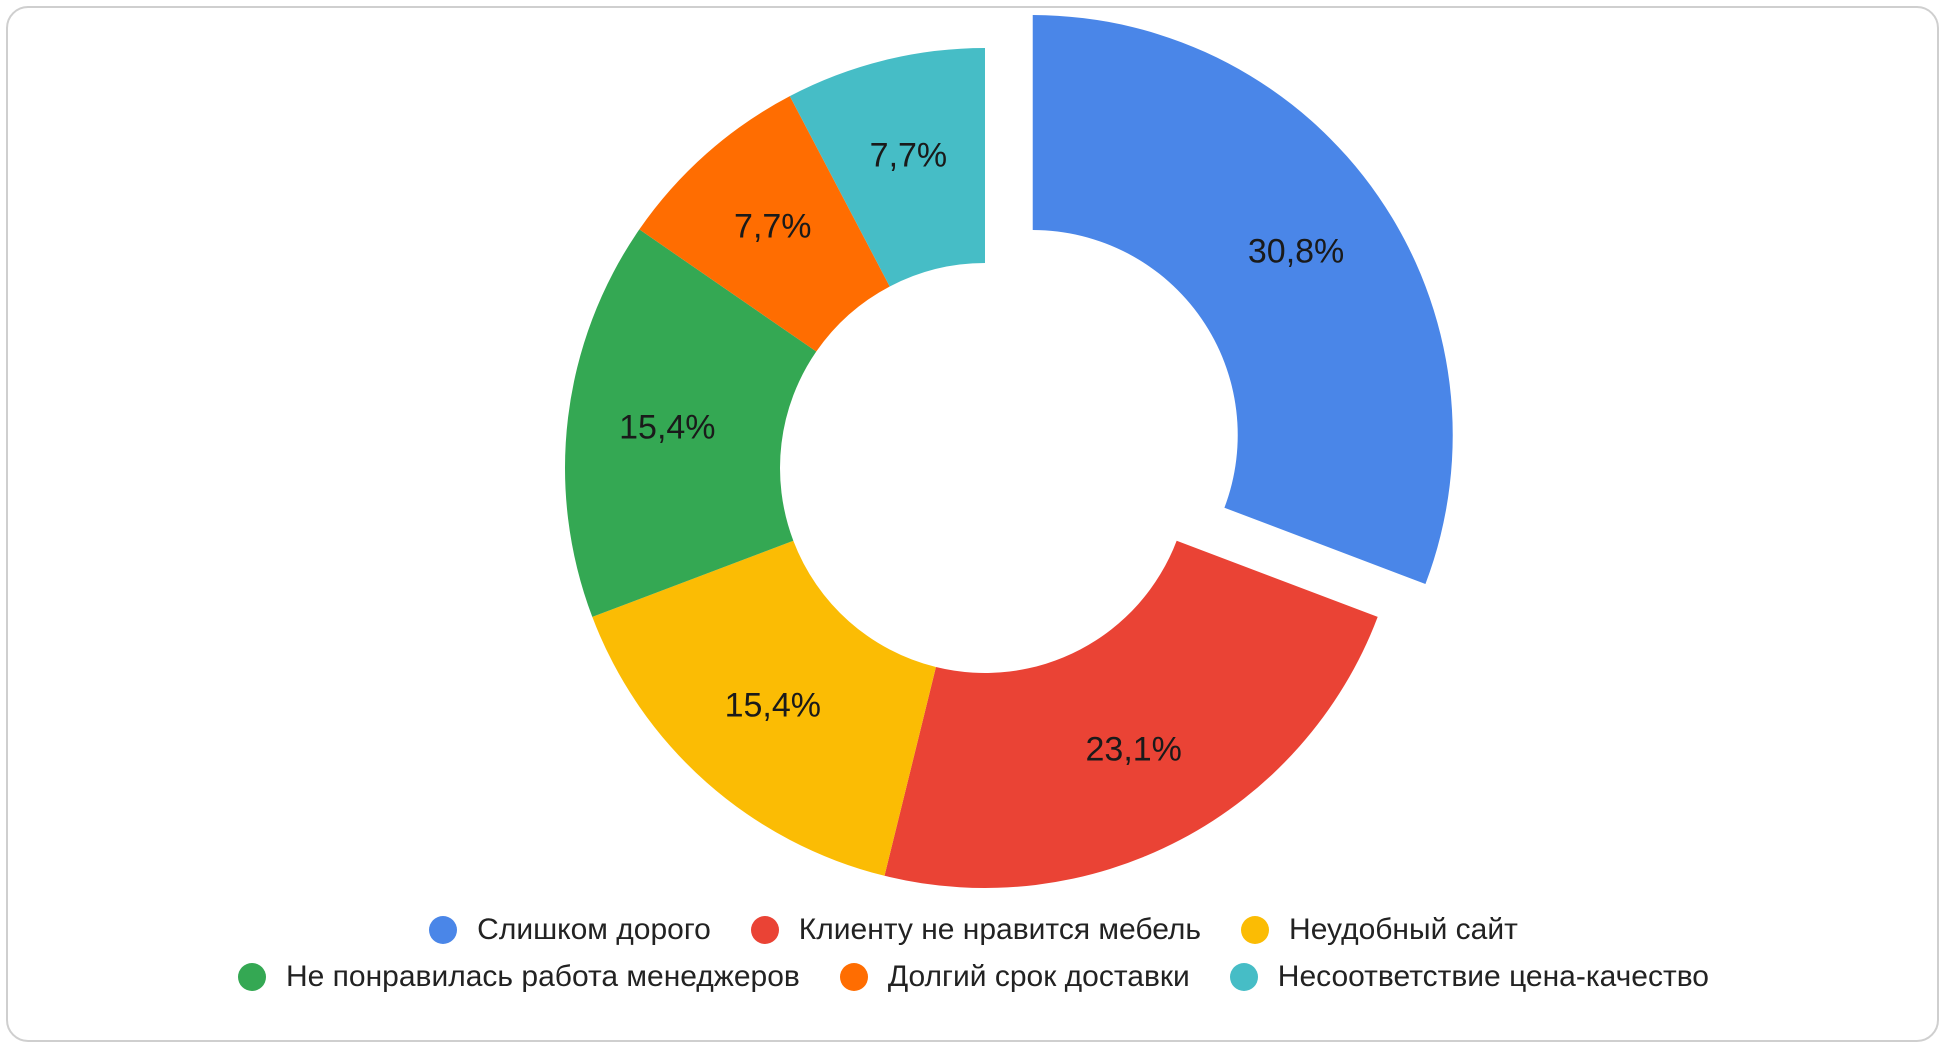 The image size is (1947, 1050). I want to click on slice-label: 30,8%, so click(1296, 251).